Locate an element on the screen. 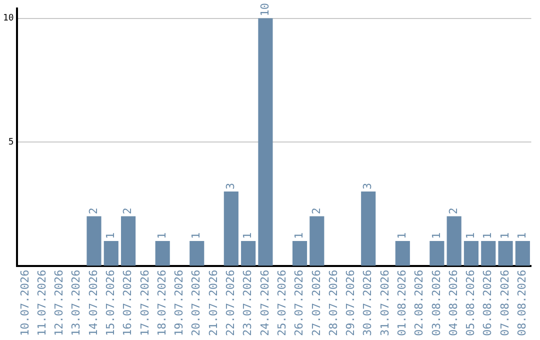  x-tick-label: 07.08.2026 is located at coordinates (505, 303).